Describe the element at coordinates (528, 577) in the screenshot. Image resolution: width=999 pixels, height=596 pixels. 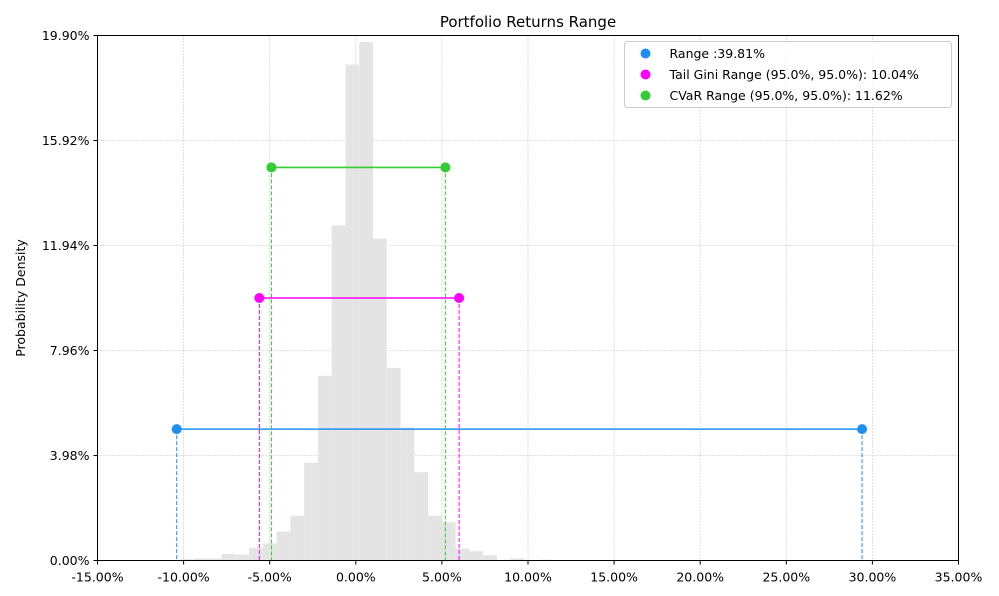
I see `x-tick-label: 10.00%` at that location.